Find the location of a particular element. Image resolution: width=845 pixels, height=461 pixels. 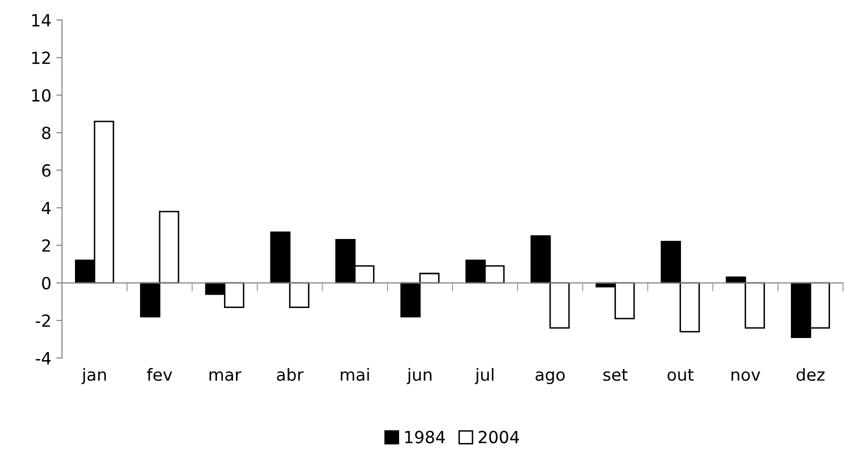

x-tick-label: fev is located at coordinates (159, 374).